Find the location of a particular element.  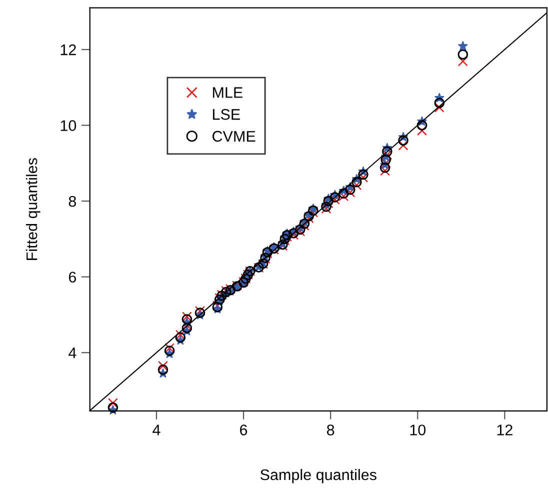

y-axis-title: Fitted quantiles is located at coordinates (33, 209).